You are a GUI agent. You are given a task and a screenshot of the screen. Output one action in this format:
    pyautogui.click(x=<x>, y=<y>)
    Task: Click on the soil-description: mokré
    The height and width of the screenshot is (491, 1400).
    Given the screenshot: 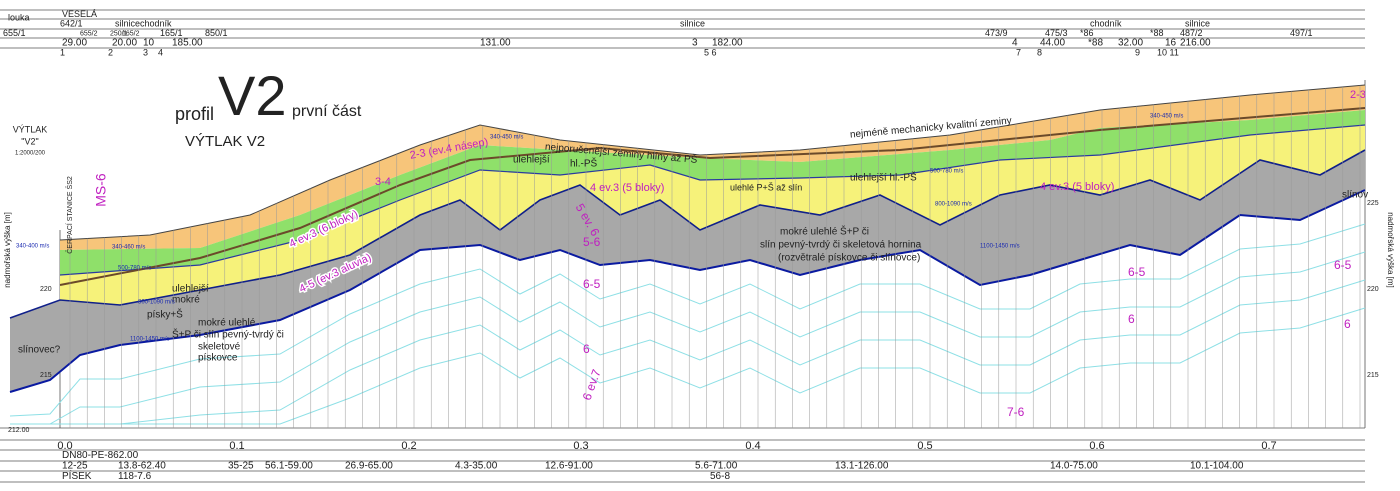 What is the action you would take?
    pyautogui.click(x=186, y=300)
    